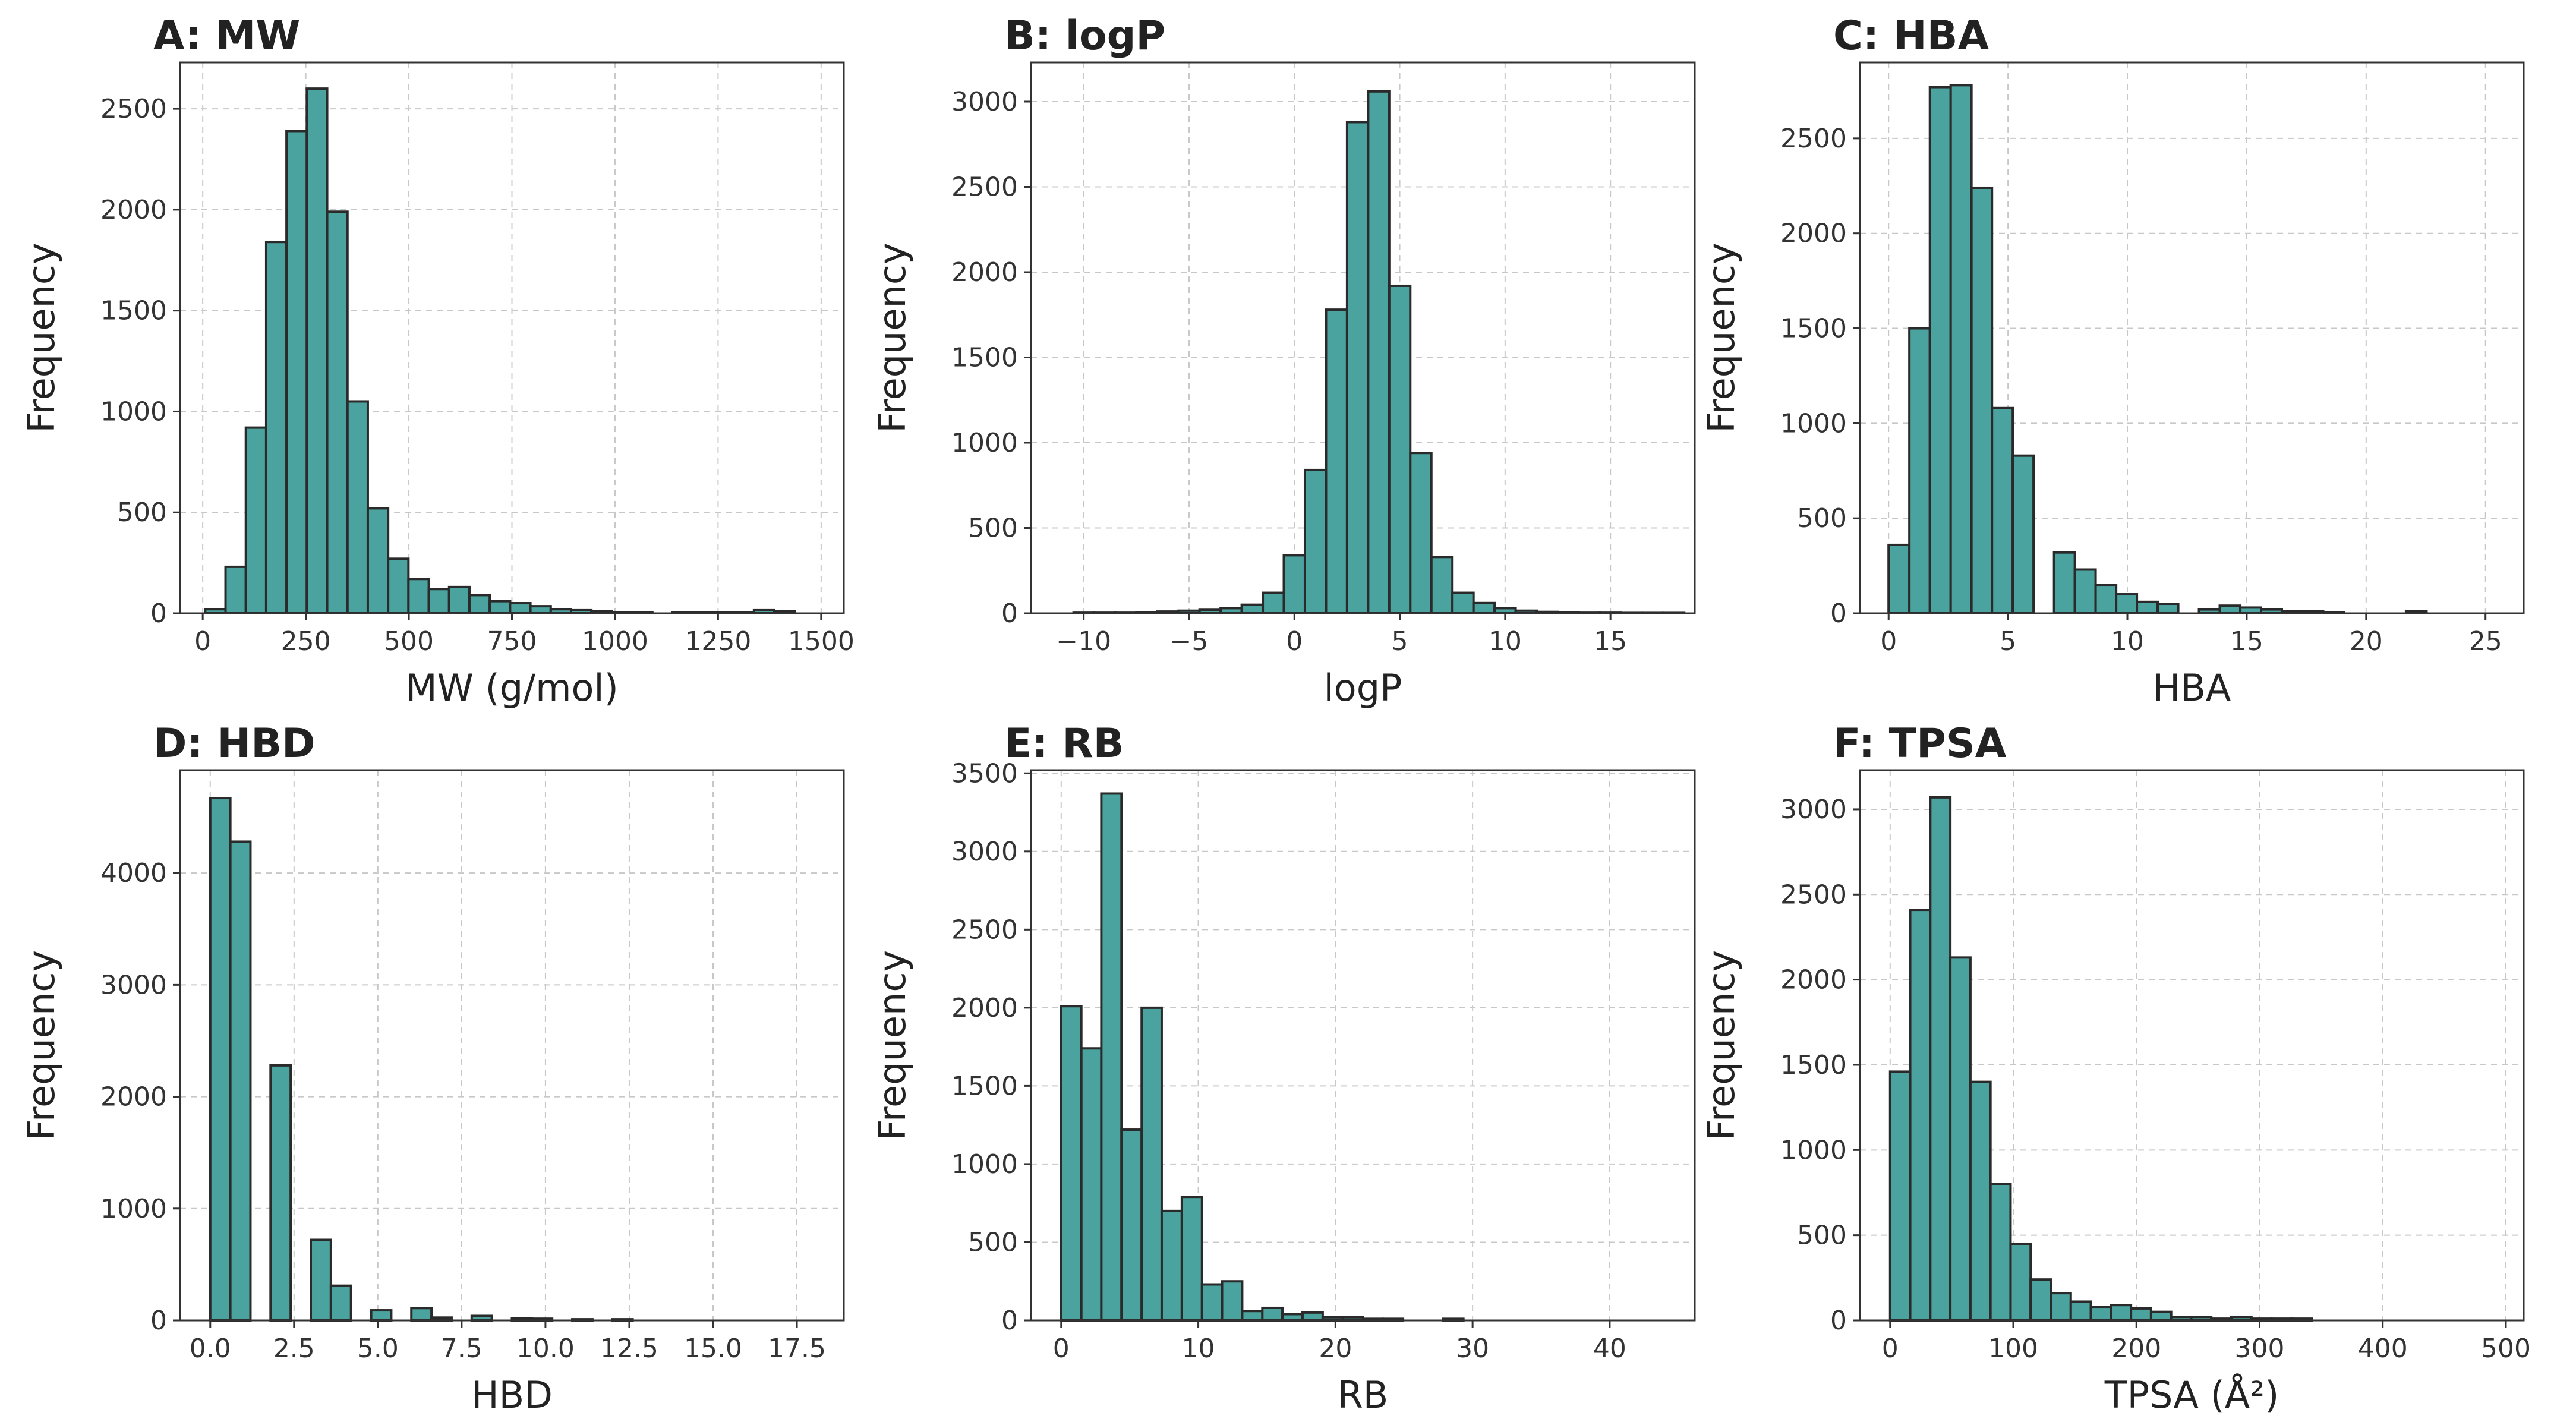 The height and width of the screenshot is (1422, 2576). I want to click on x-tick-label: 7.5, so click(462, 1348).